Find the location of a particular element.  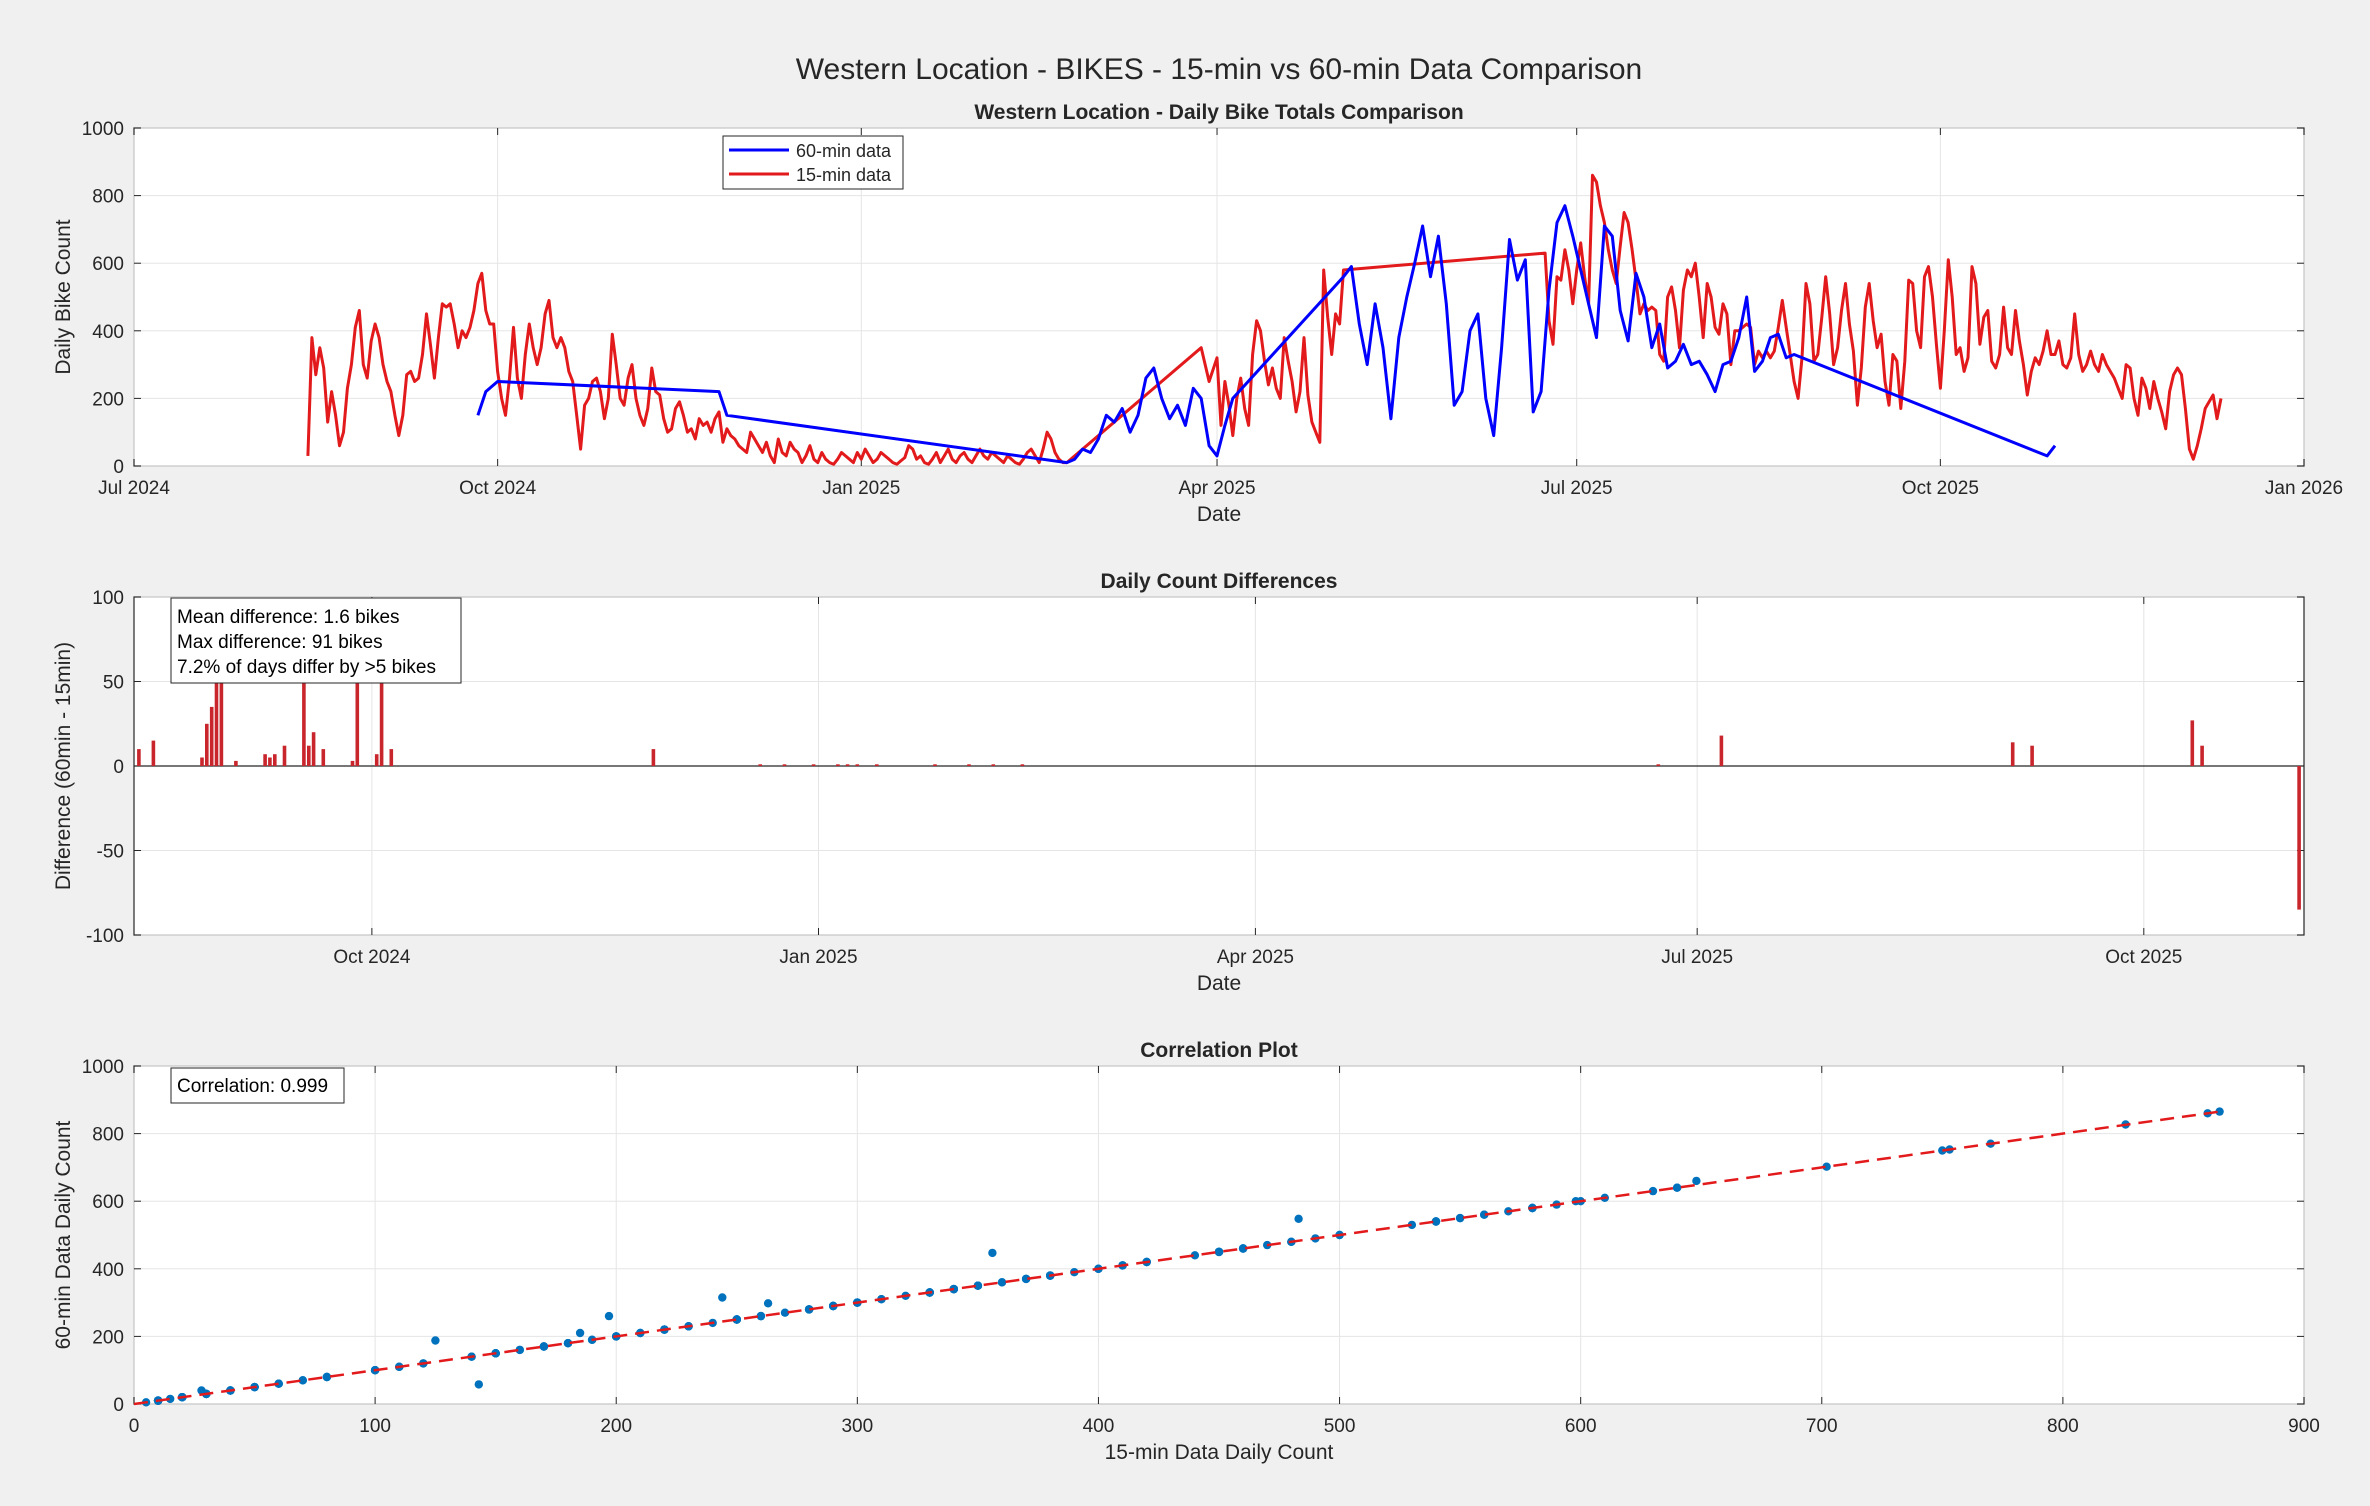

x-tick-label: Jul 2024 is located at coordinates (134, 488).